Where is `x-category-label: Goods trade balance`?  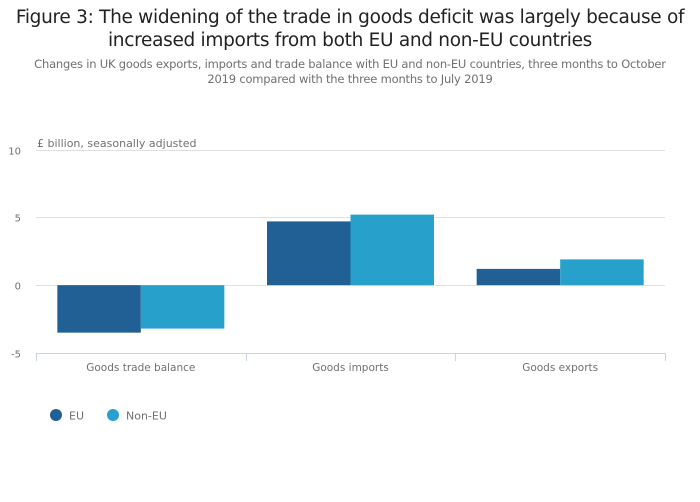
x-category-label: Goods trade balance is located at coordinates (140, 368).